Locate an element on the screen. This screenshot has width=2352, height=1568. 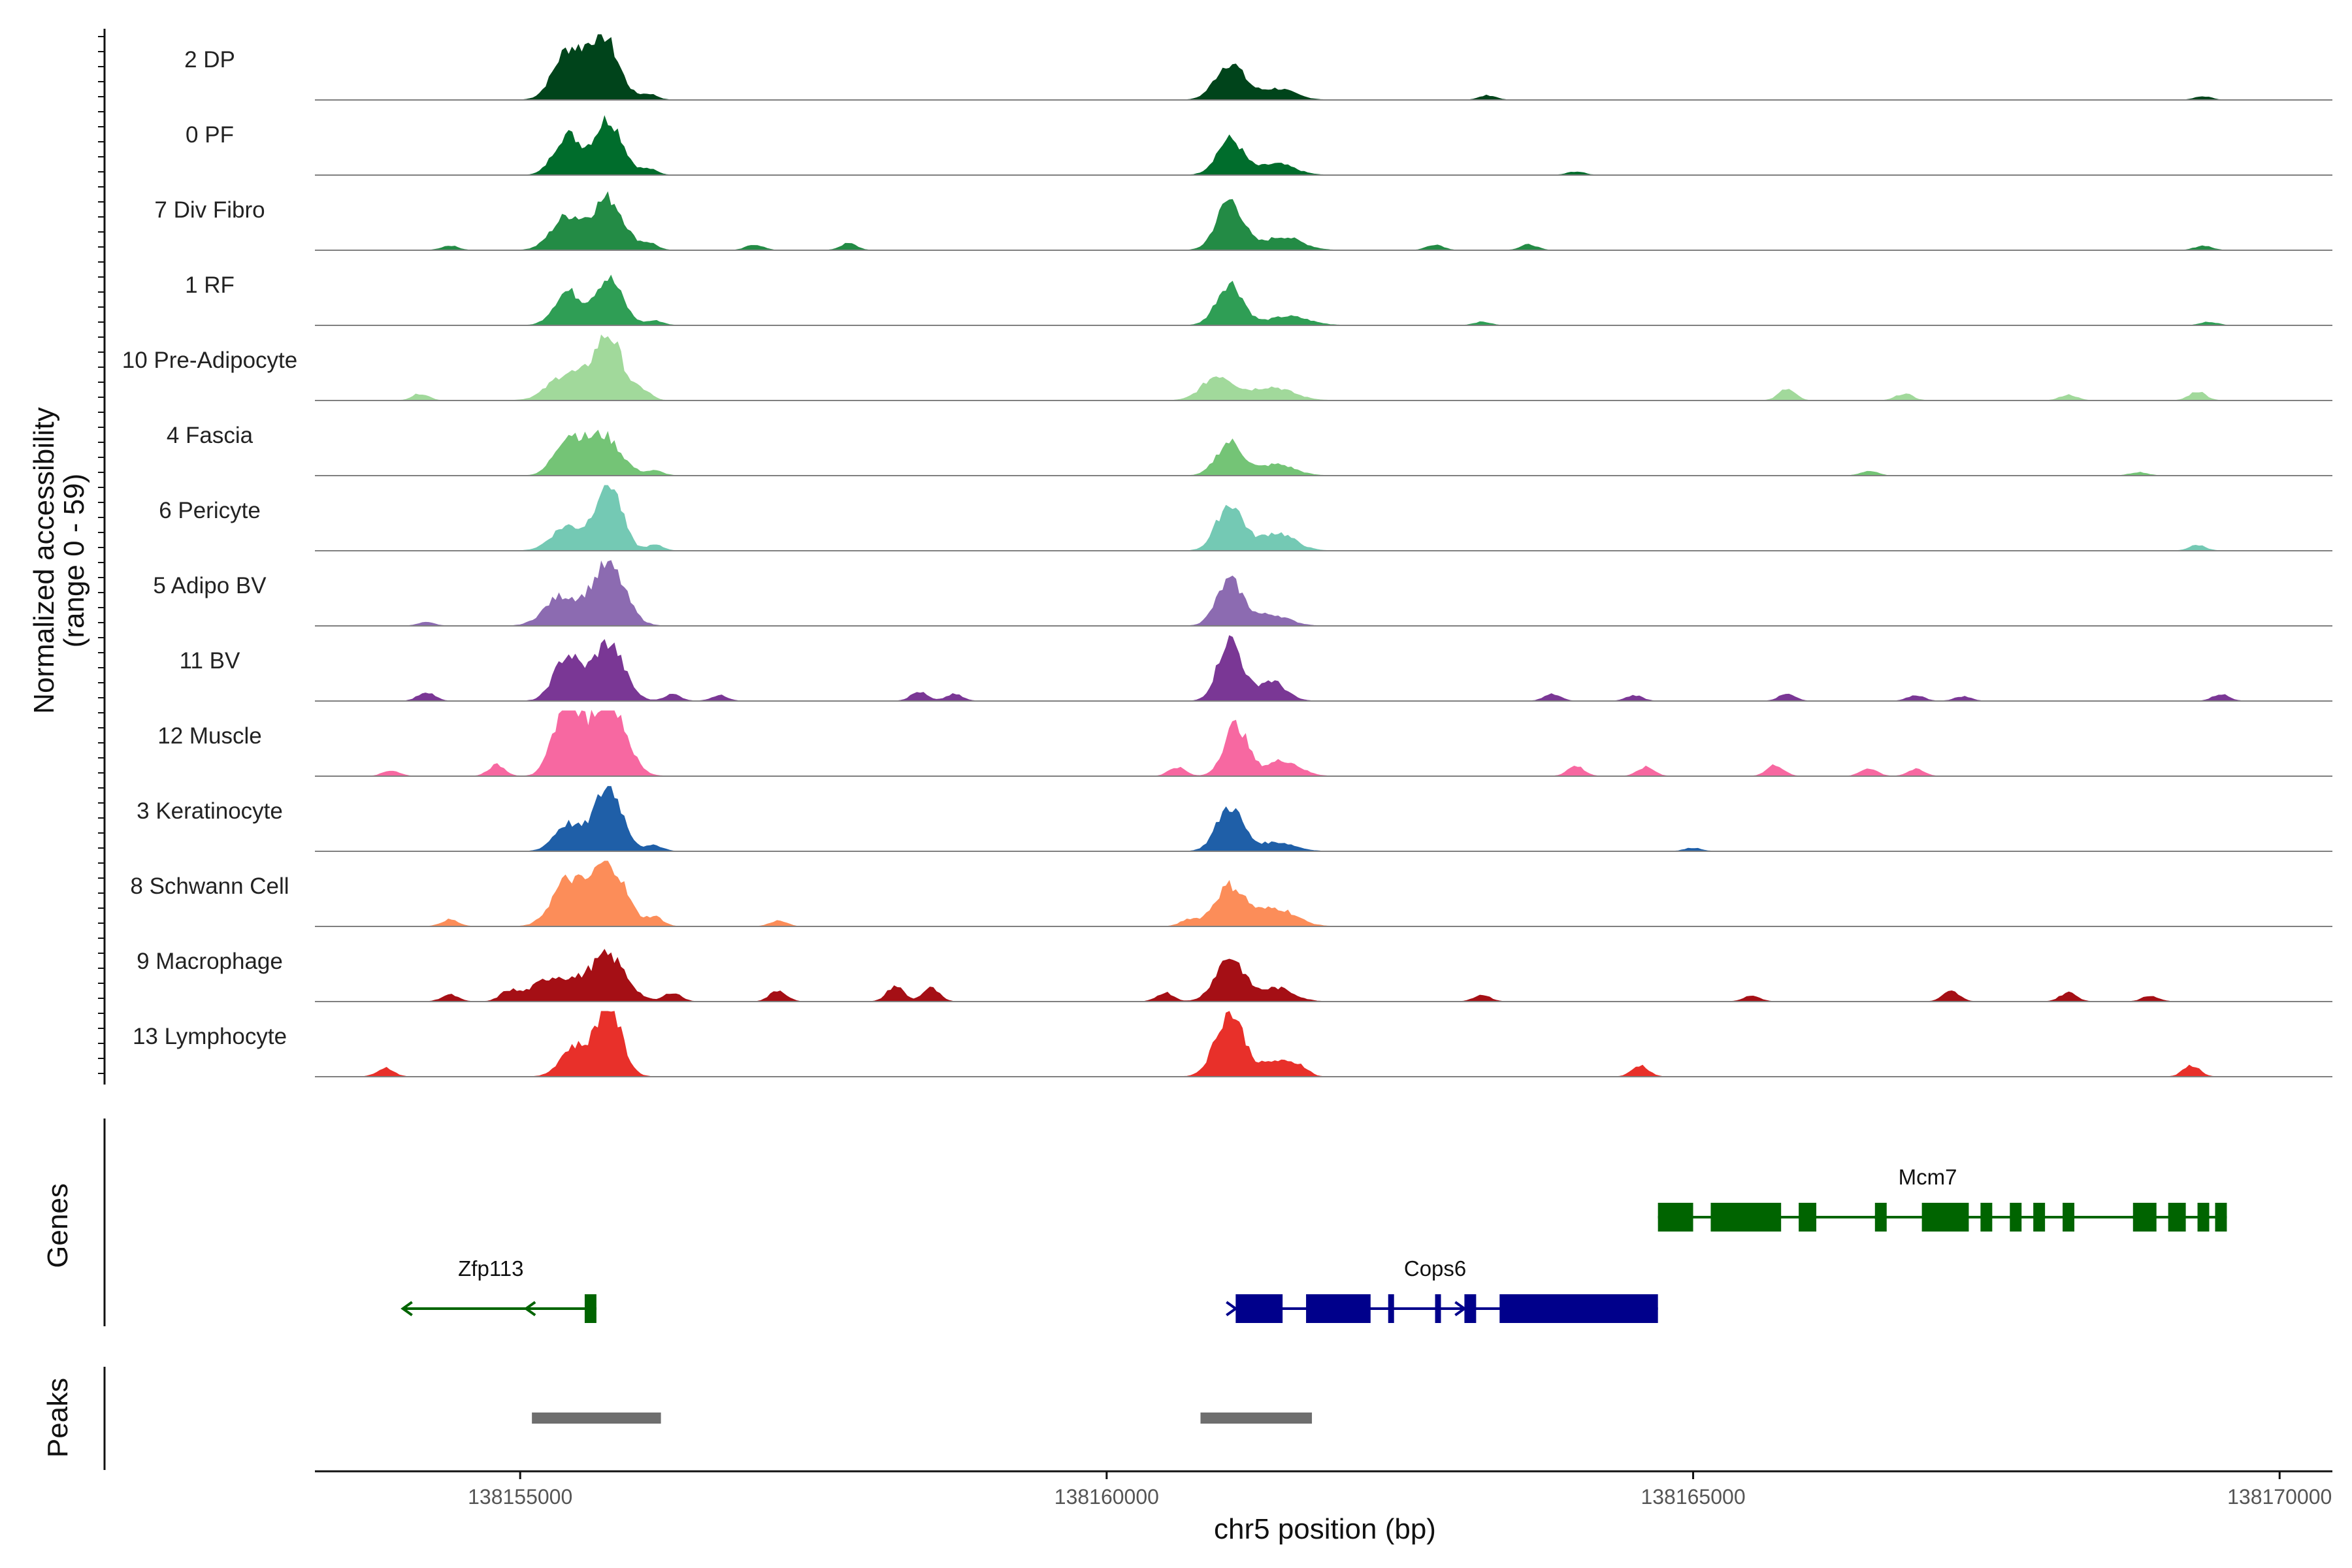
track-6-pericyte: 6 Pericyte is located at coordinates (1245, 518).